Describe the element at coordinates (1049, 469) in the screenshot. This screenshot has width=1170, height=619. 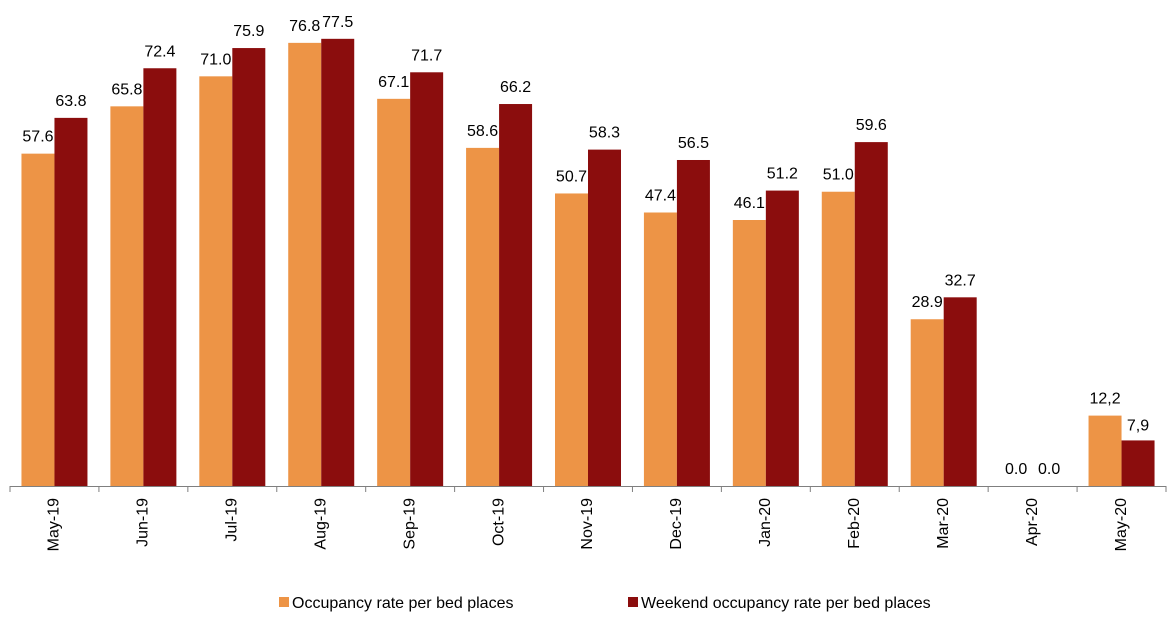
I see `data-label-weekend-apr-20: 0.0` at that location.